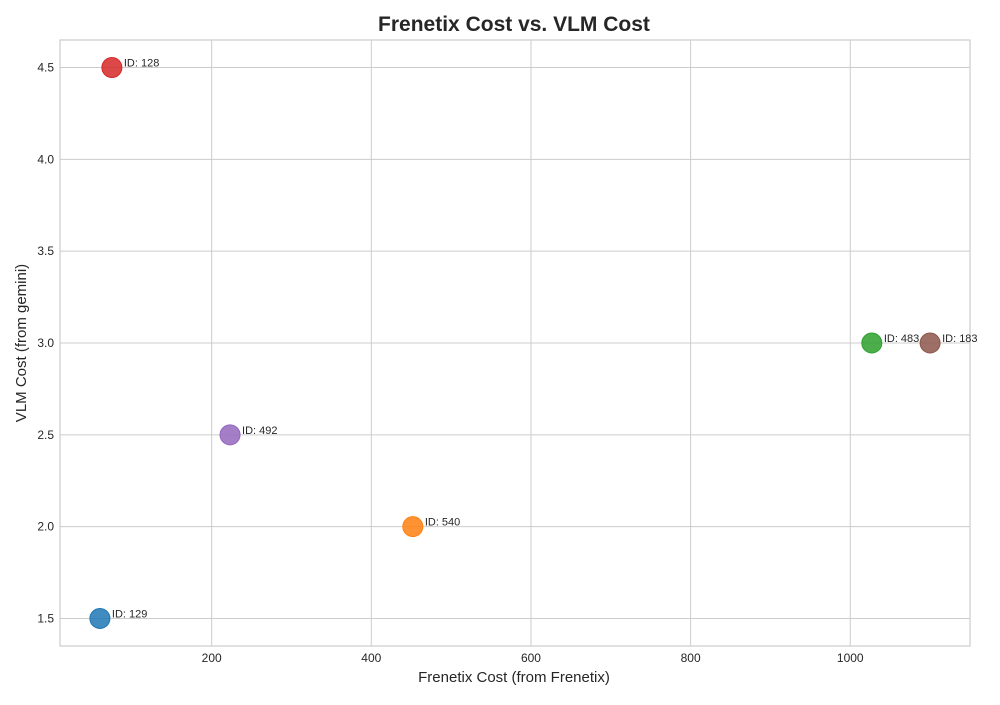 Image resolution: width=1000 pixels, height=705 pixels. What do you see at coordinates (514, 24) in the screenshot?
I see `chart-title: Frenetix Cost vs. VLM Cost` at bounding box center [514, 24].